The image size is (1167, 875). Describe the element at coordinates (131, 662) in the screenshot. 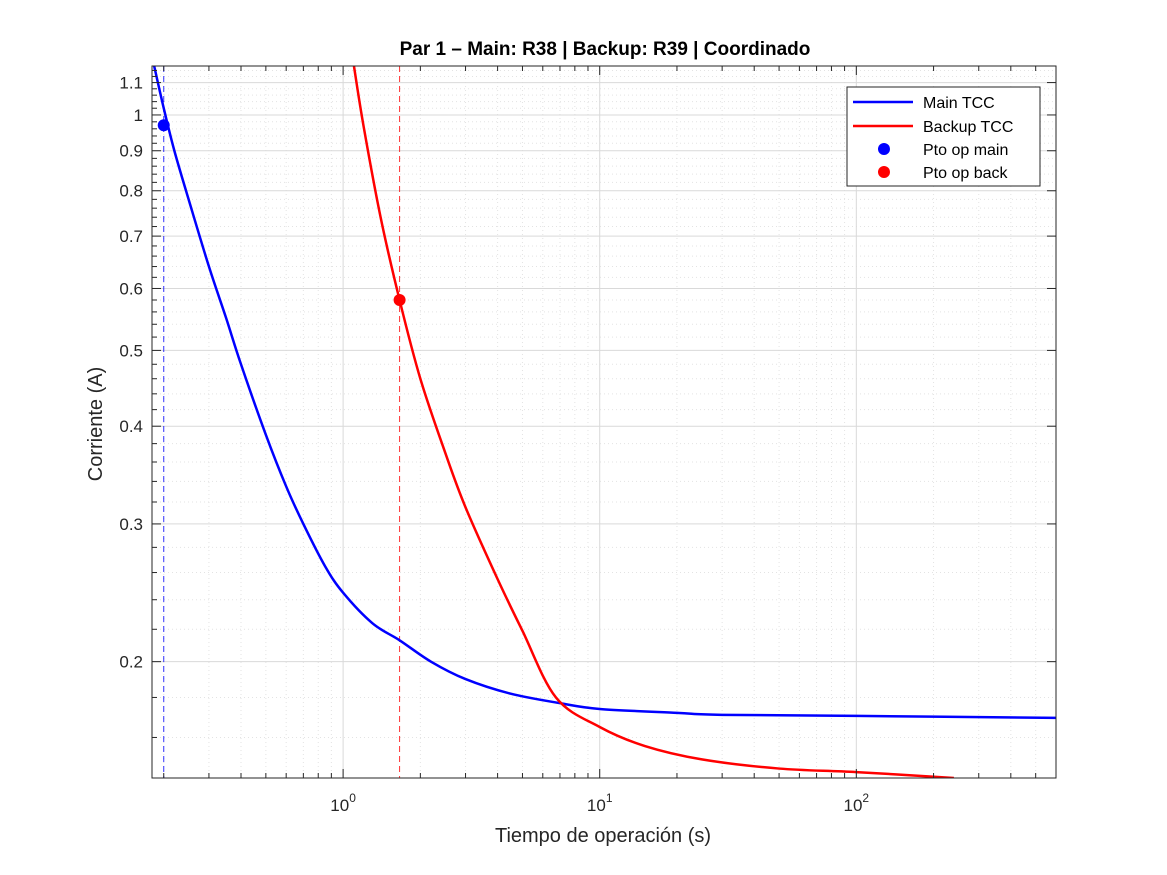

I see `y-tick-label: 0.2` at that location.